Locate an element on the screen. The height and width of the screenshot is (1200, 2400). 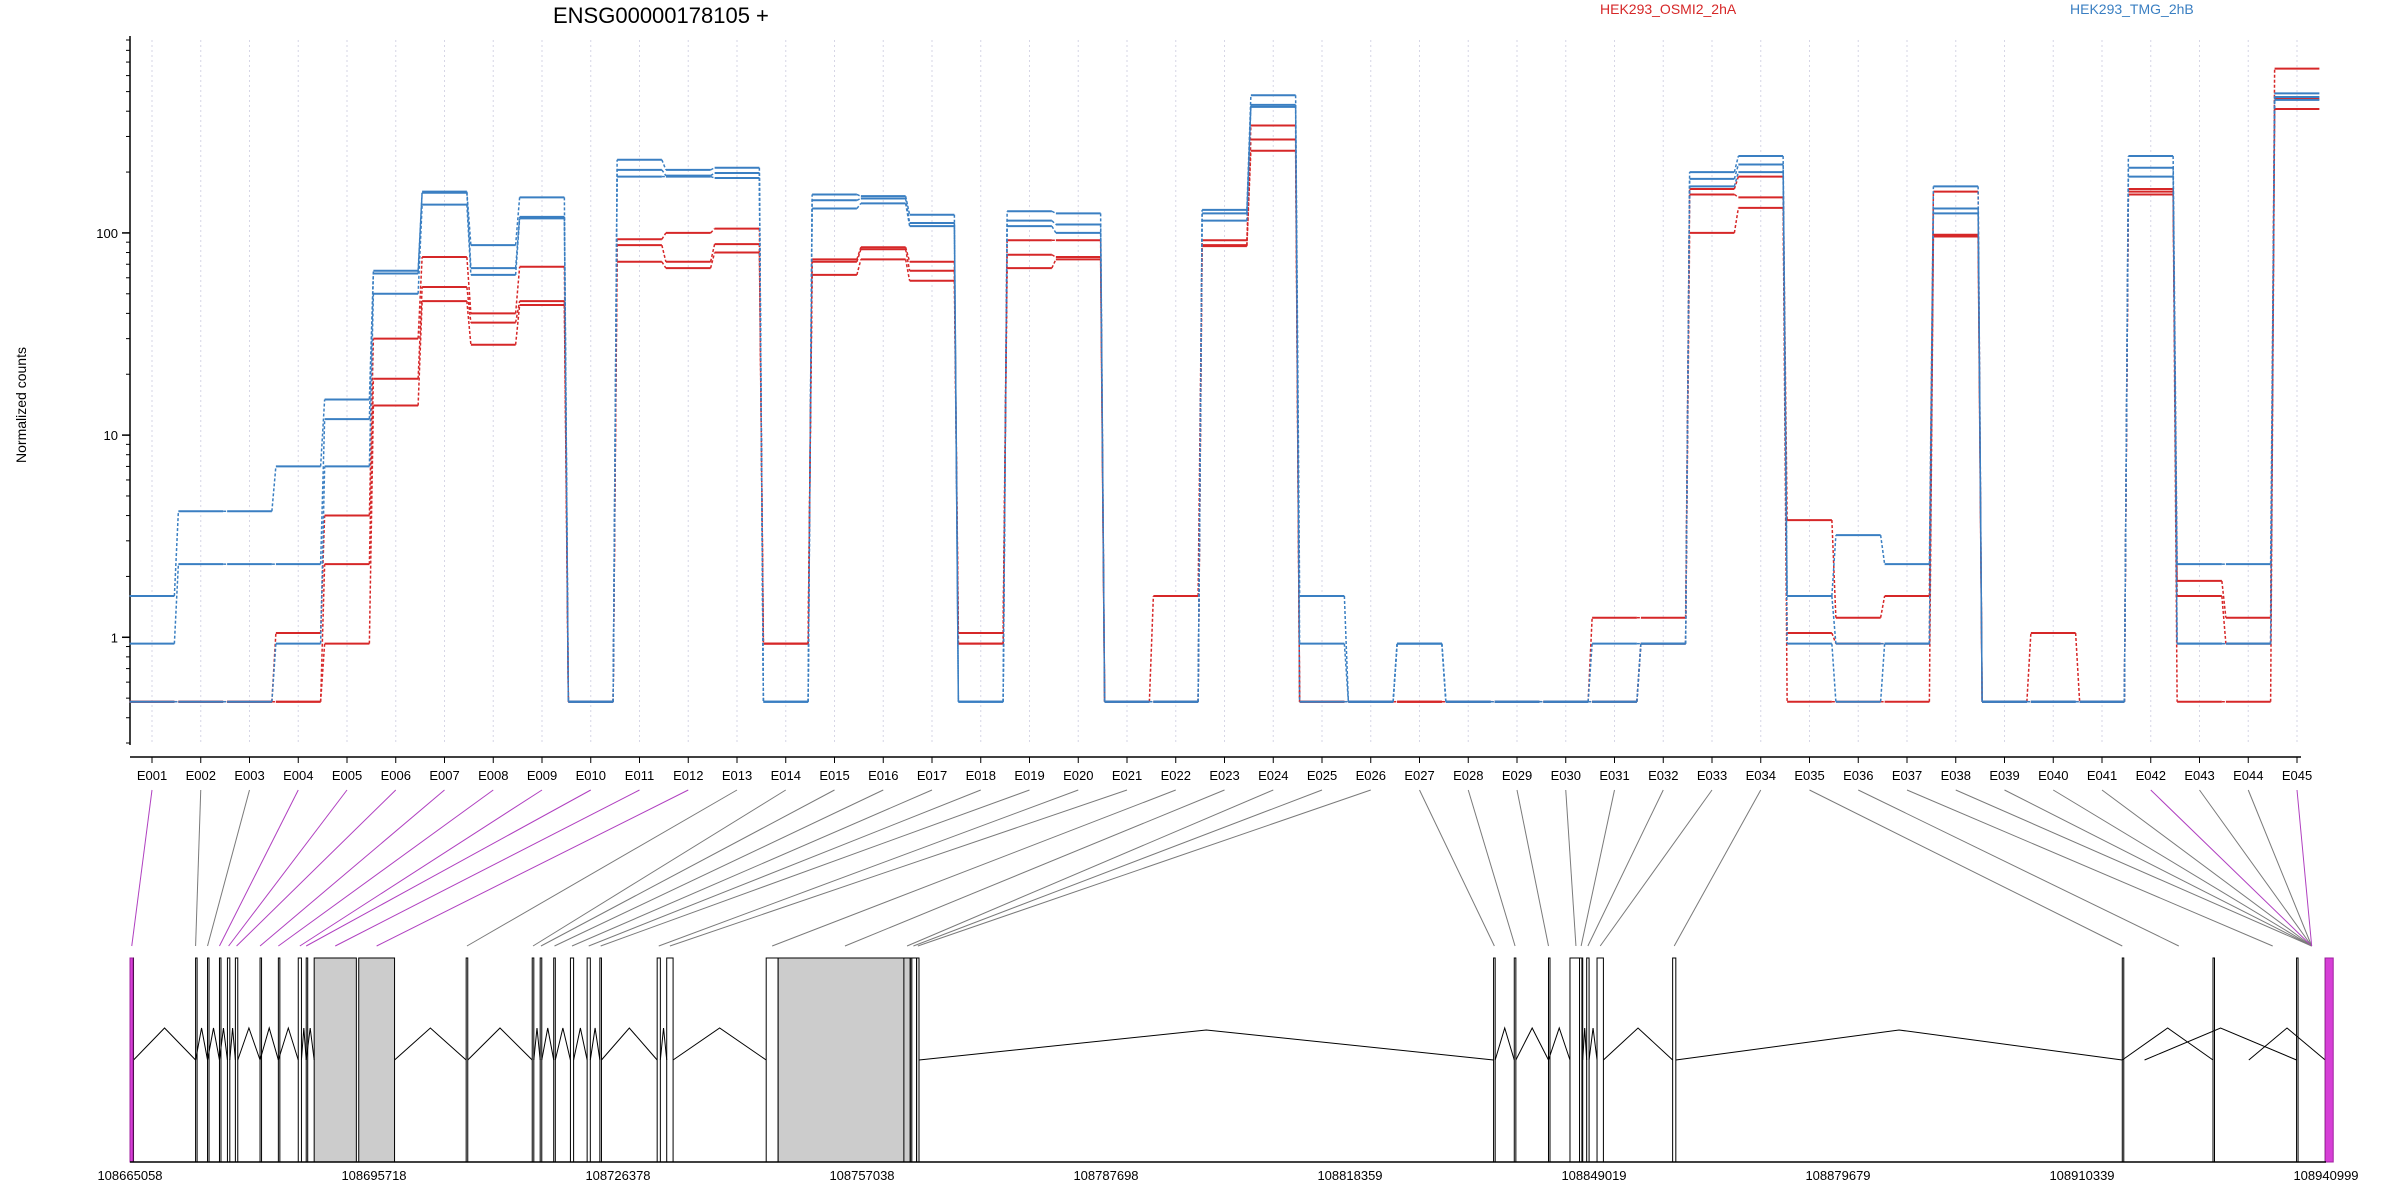
exon-label: E001 is located at coordinates (152, 775).